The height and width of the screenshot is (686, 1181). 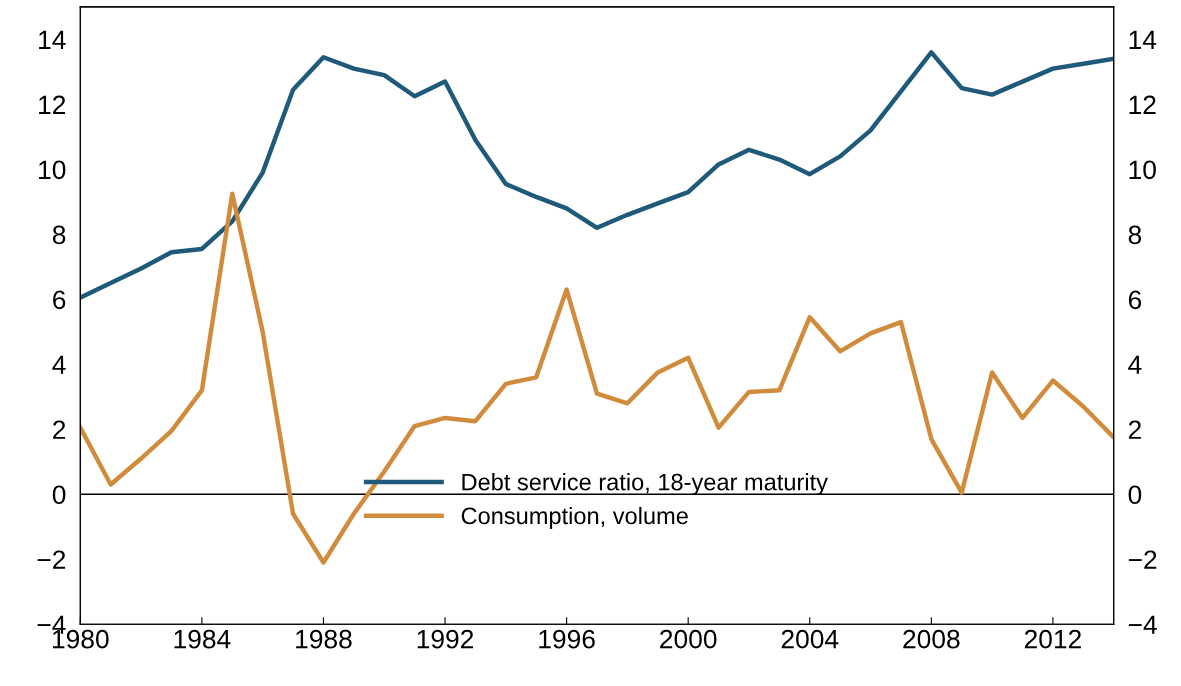 What do you see at coordinates (51, 559) in the screenshot?
I see `y-tick-label: −2` at bounding box center [51, 559].